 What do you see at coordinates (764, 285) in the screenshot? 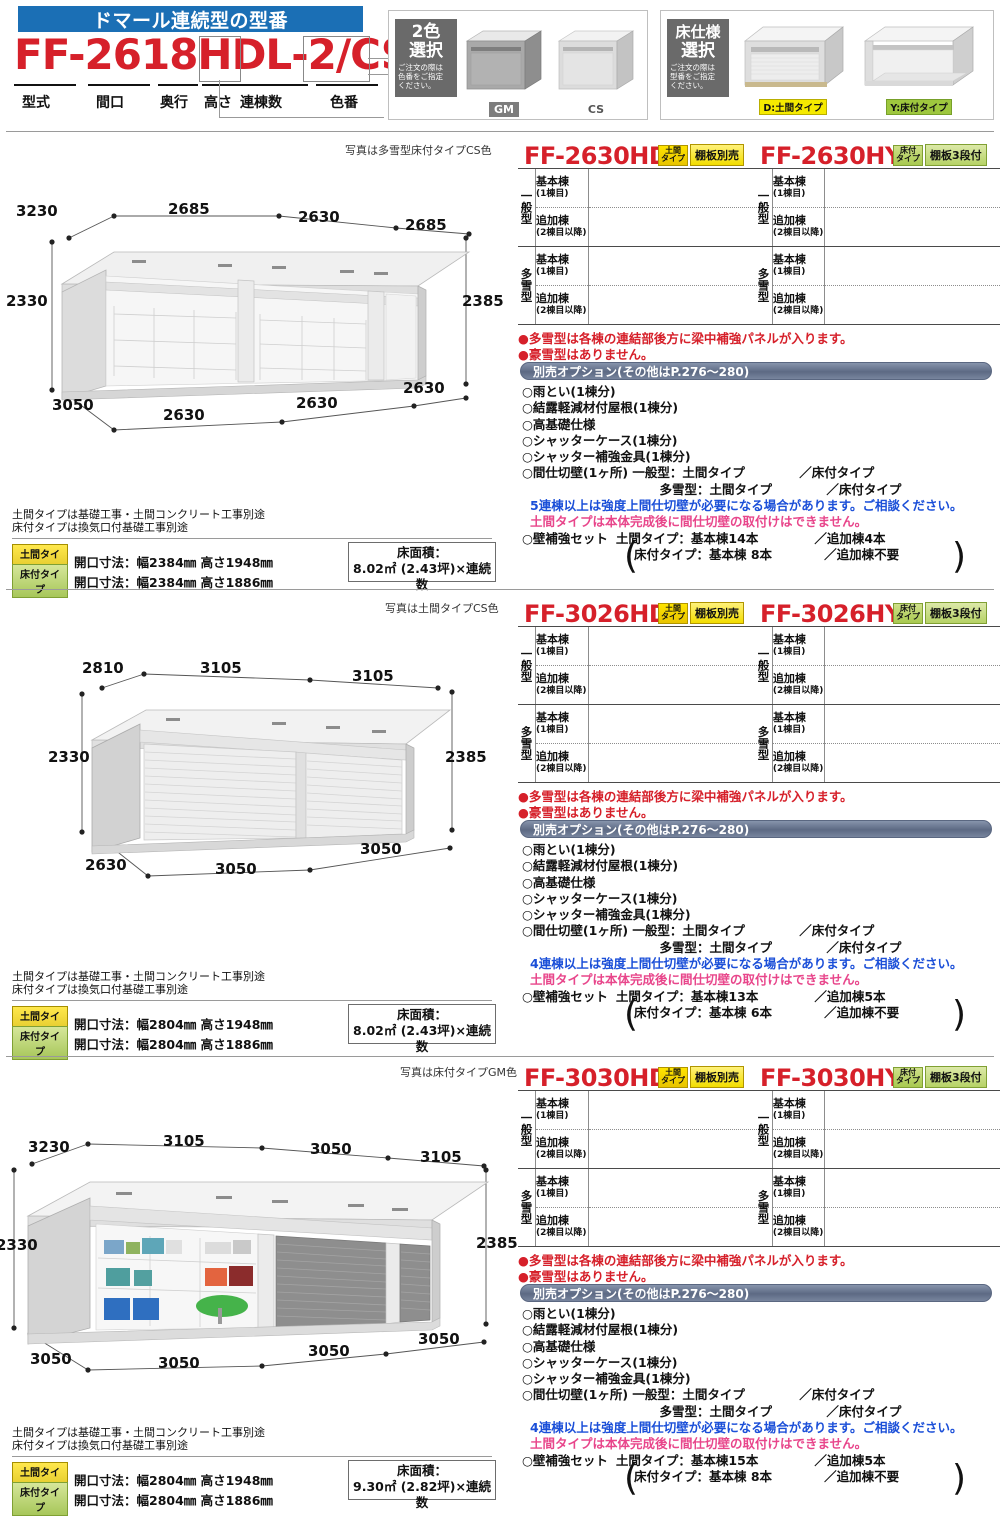
I see `row-type-snow-0b: 多雪型` at bounding box center [764, 285].